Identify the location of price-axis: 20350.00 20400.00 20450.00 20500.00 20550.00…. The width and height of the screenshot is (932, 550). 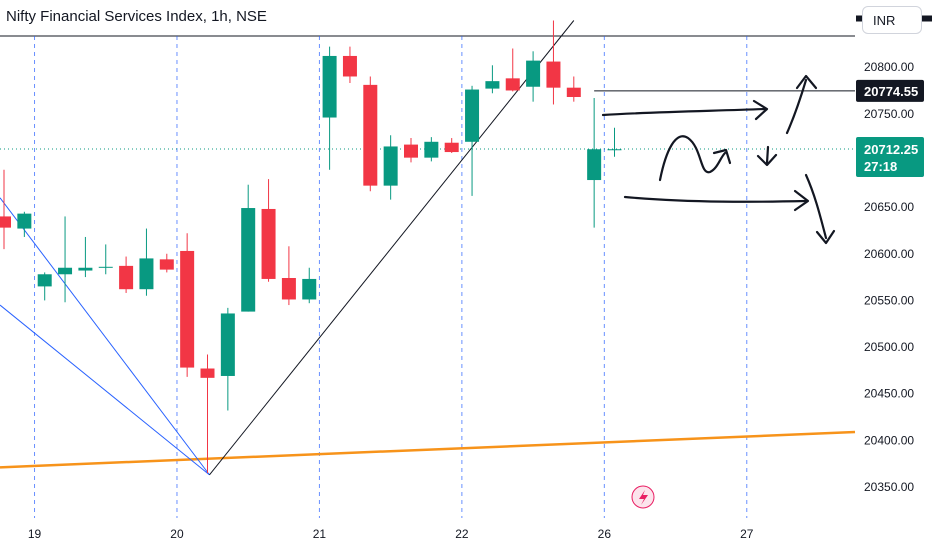
(894, 254).